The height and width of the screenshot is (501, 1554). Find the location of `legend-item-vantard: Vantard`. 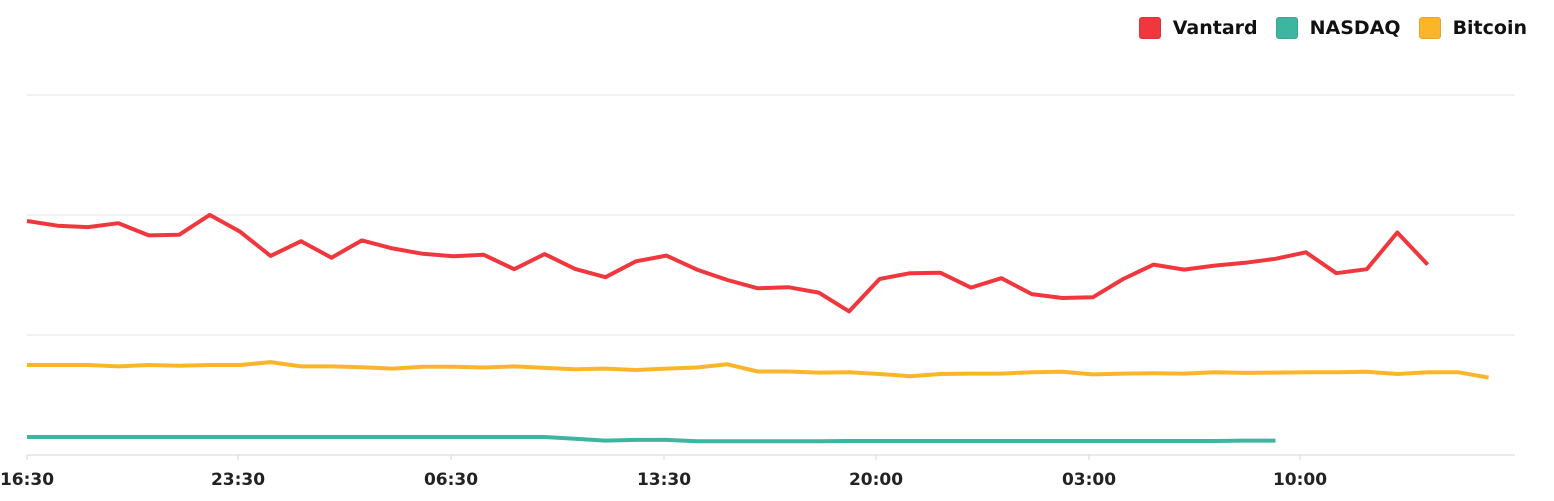

legend-item-vantard: Vantard is located at coordinates (1198, 28).